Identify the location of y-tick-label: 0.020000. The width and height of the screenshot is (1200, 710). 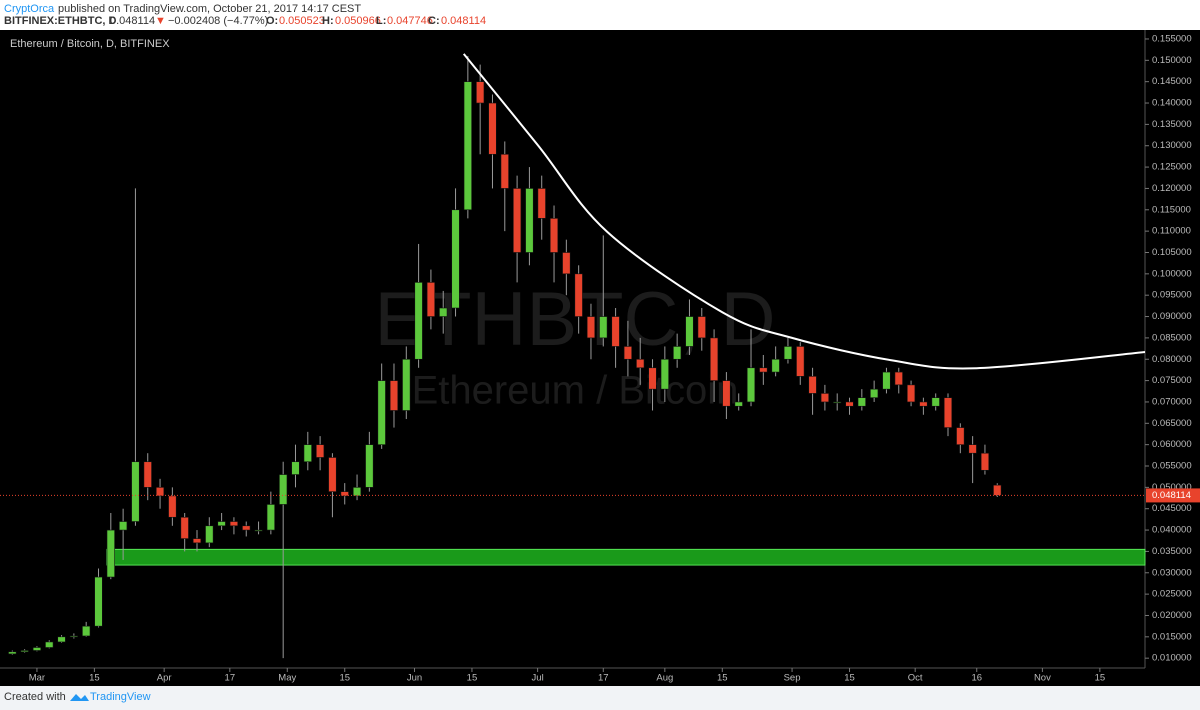
(1172, 615).